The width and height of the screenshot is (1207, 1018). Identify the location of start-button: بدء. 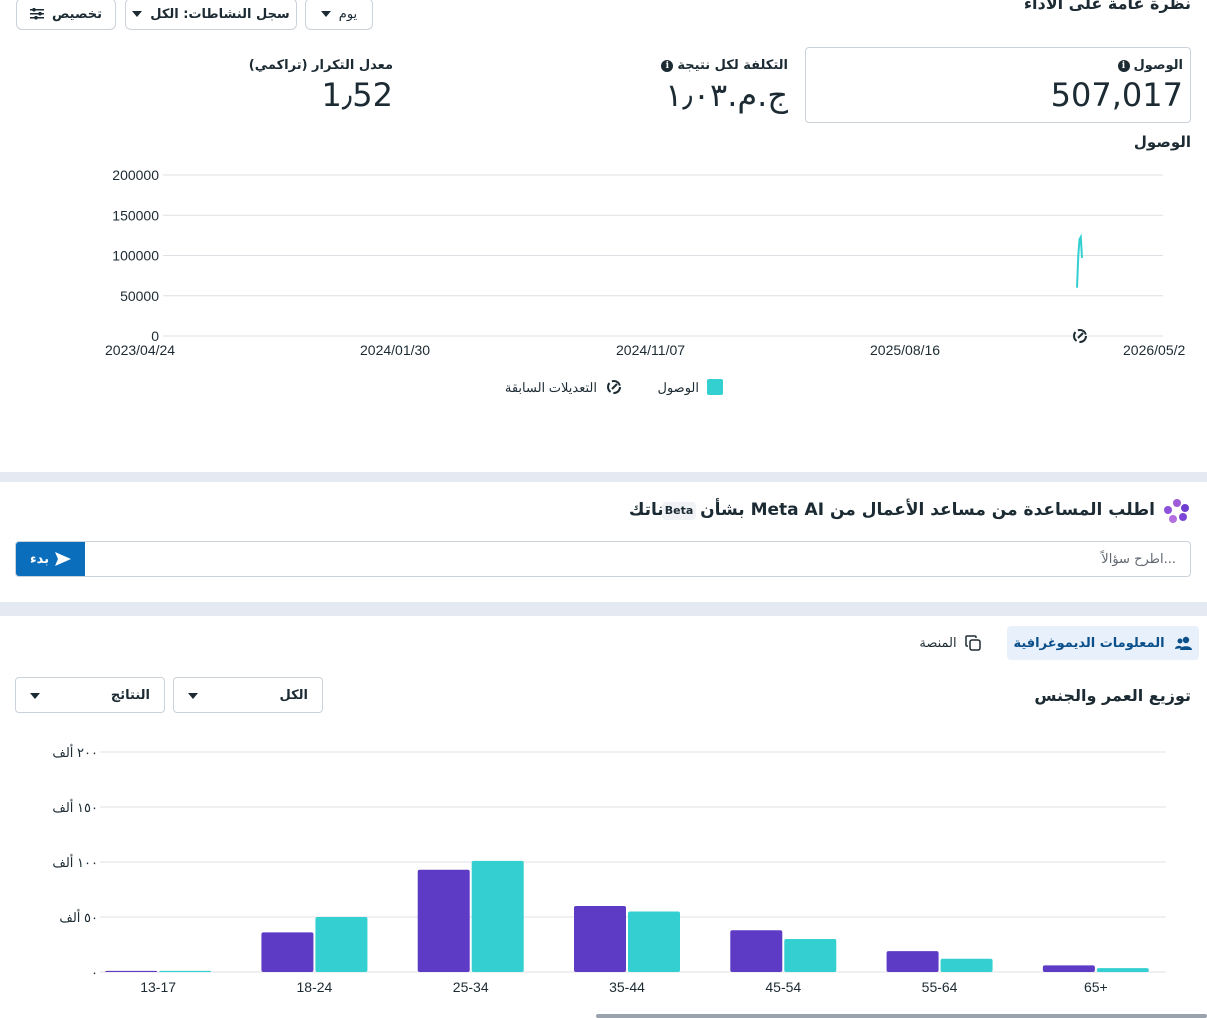
(50, 559).